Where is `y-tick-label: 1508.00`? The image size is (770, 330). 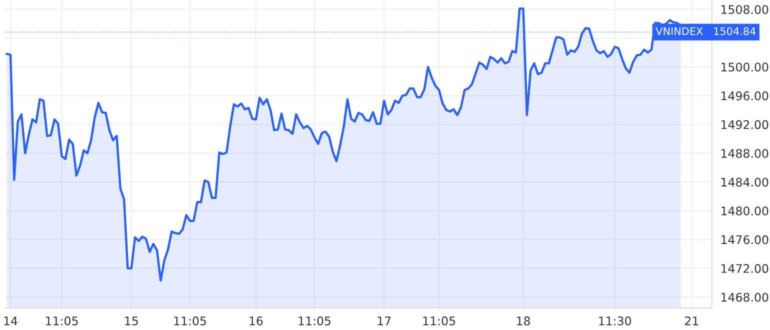
y-tick-label: 1508.00 is located at coordinates (744, 9).